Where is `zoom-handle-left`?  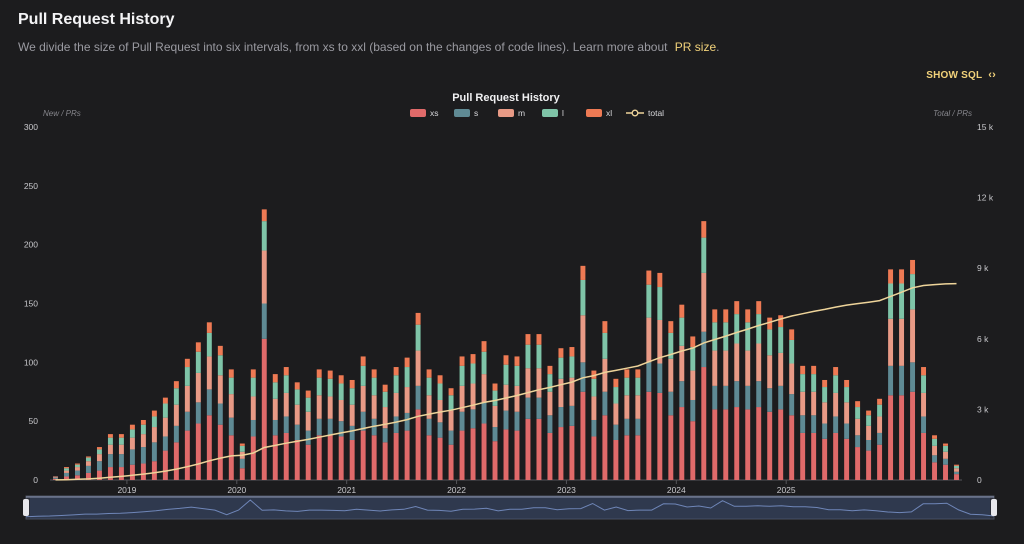 zoom-handle-left is located at coordinates (26, 507).